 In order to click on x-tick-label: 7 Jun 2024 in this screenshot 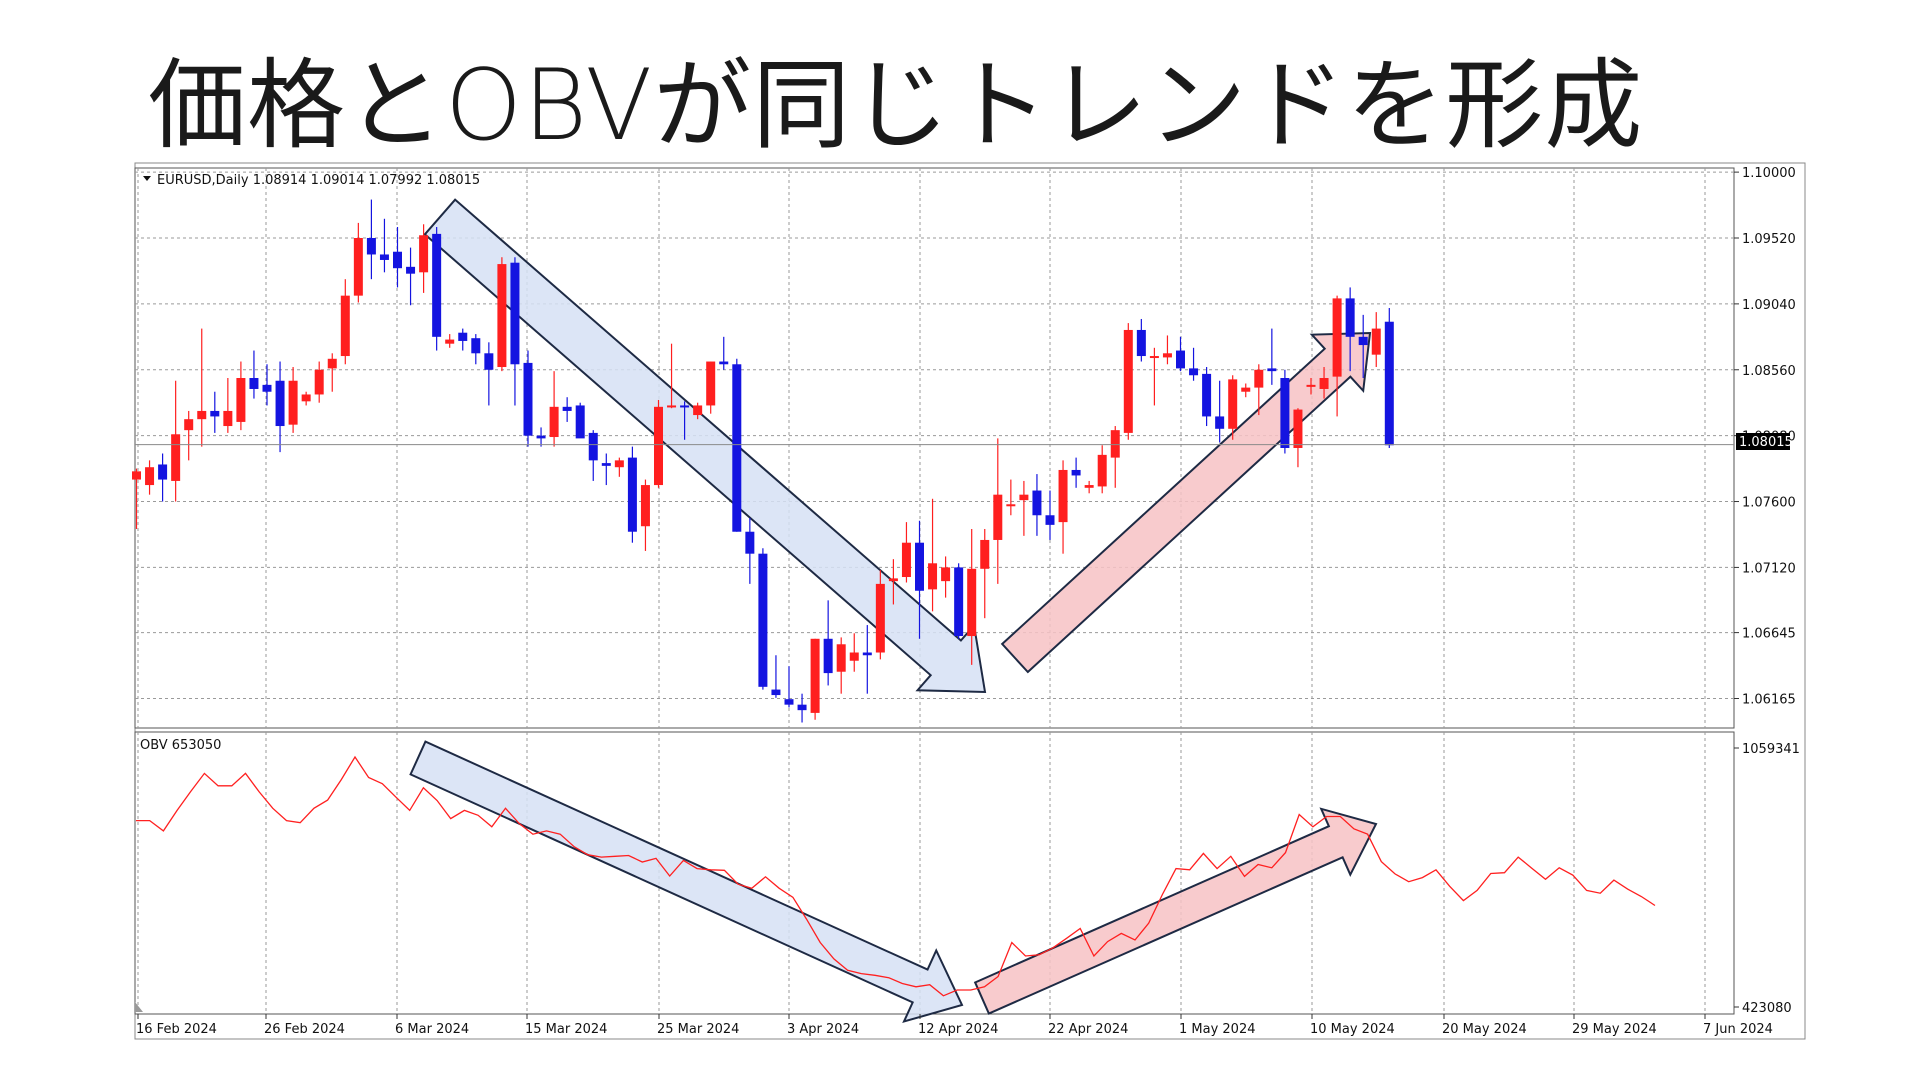, I will do `click(1738, 1029)`.